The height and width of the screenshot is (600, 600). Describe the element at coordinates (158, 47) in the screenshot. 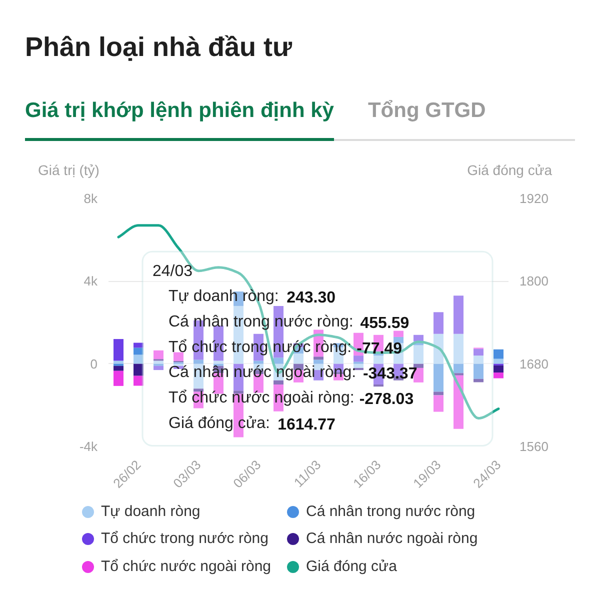

I see `chart-title: Phân loại nhà đầu tư` at that location.